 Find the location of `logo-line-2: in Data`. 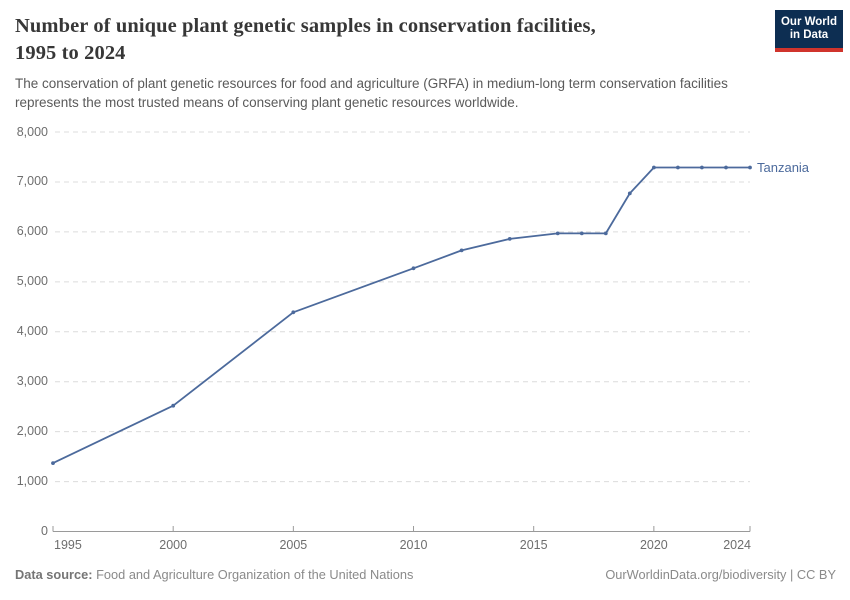

logo-line-2: in Data is located at coordinates (809, 35).